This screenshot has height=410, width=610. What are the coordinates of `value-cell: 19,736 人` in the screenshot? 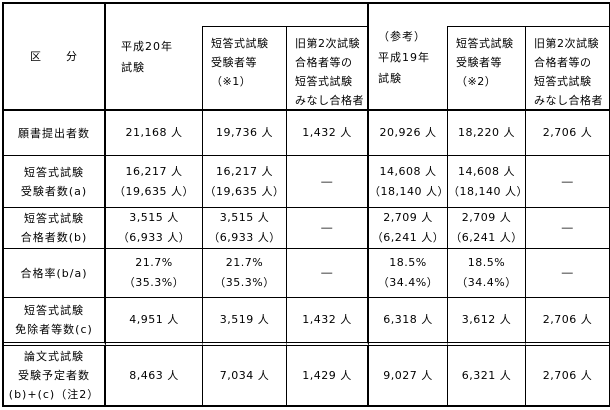 It's located at (245, 133).